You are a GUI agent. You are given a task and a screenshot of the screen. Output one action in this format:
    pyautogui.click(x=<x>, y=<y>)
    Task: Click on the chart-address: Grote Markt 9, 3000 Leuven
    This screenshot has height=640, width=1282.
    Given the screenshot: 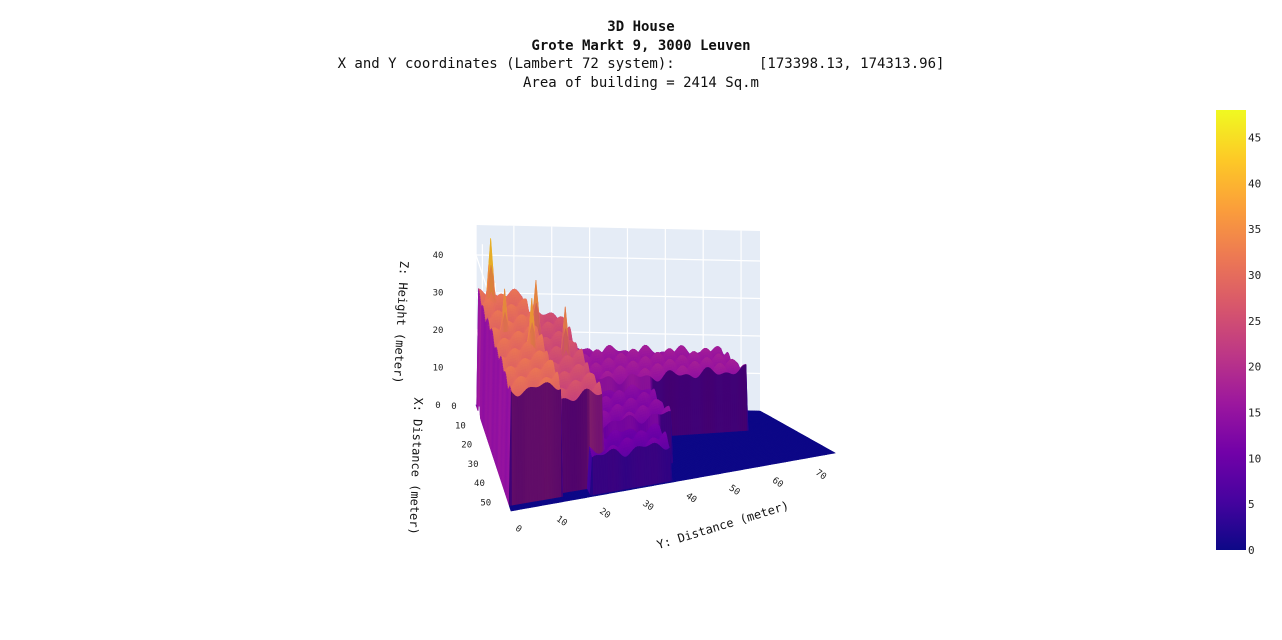 What is the action you would take?
    pyautogui.click(x=641, y=45)
    